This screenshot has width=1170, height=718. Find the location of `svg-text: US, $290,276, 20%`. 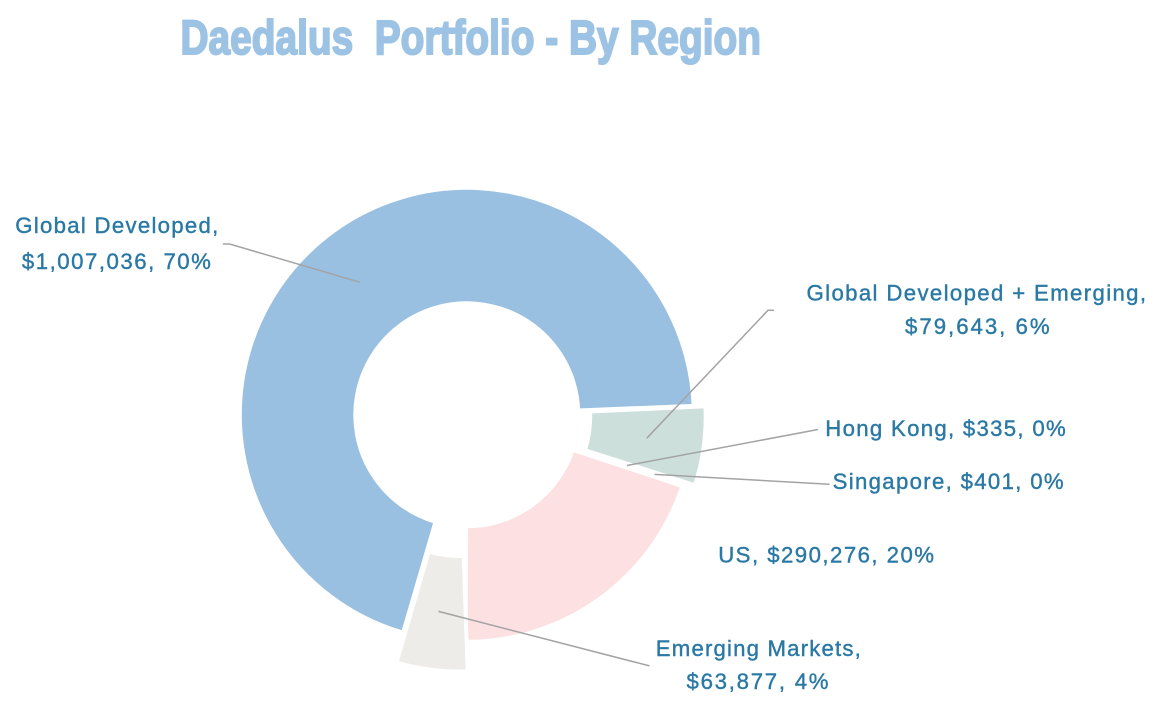

svg-text: US, $290,276, 20% is located at coordinates (826, 554).